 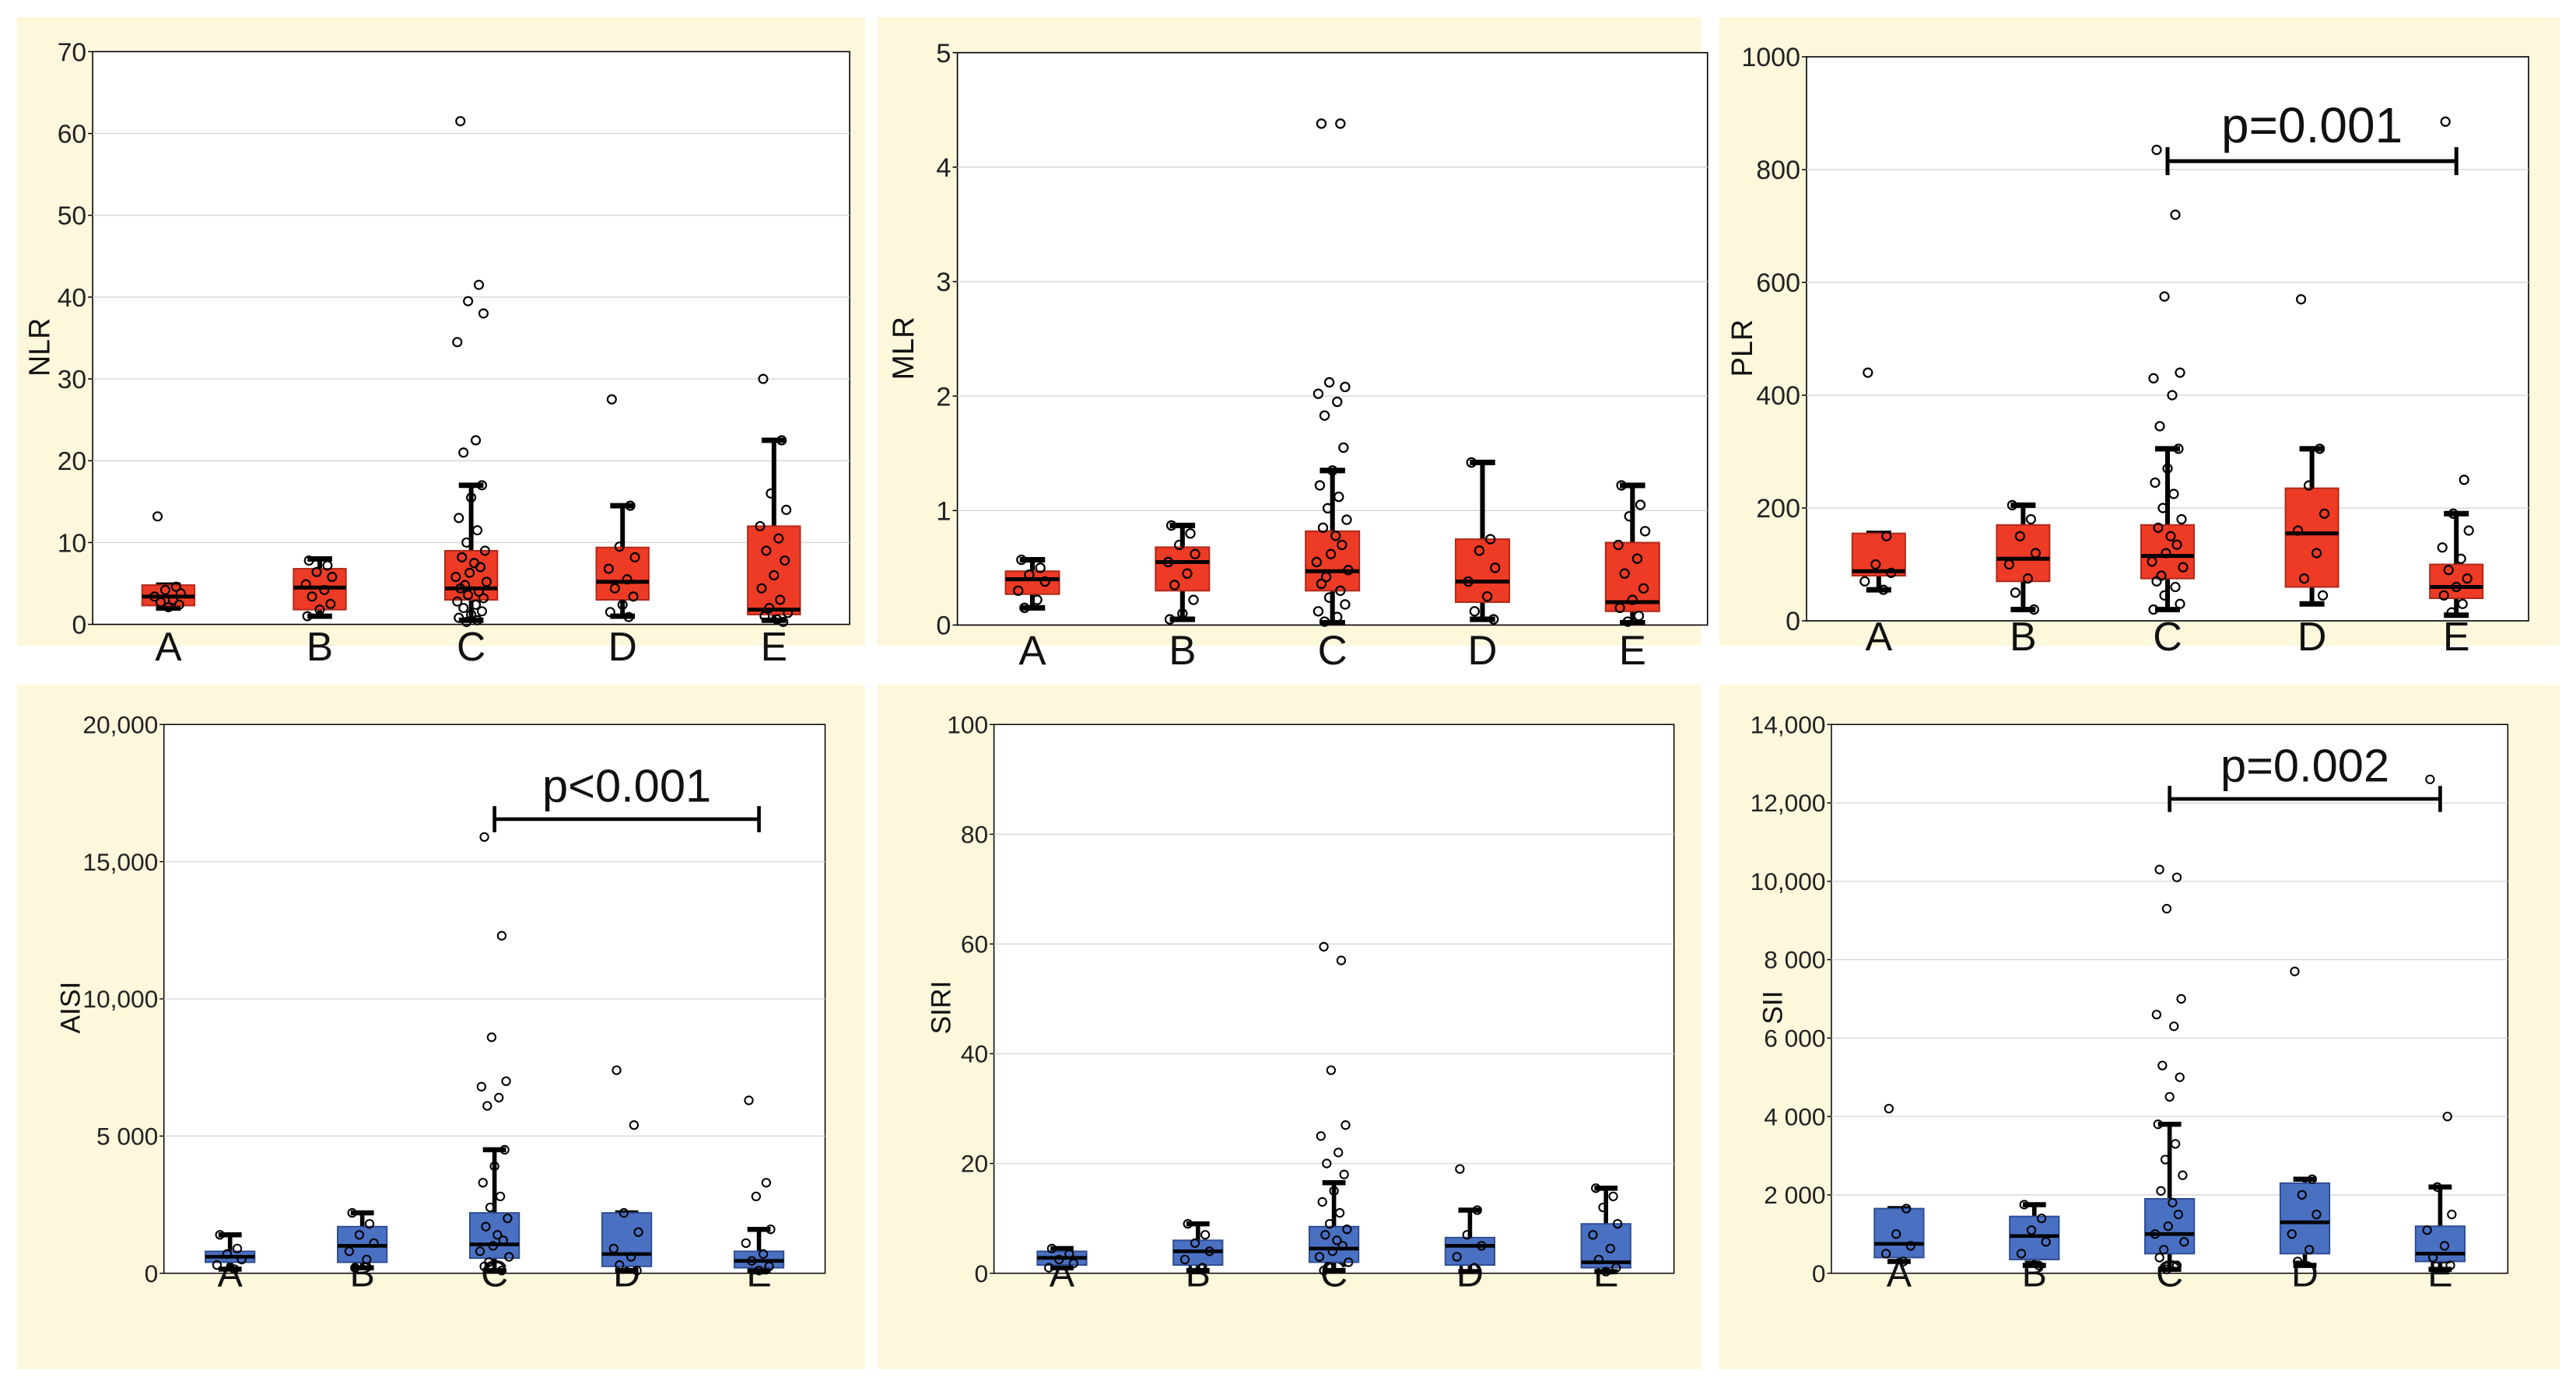 I want to click on chart-svg: 0 1 2 3 4 5 MLR A B C D E, so click(x=1298, y=356).